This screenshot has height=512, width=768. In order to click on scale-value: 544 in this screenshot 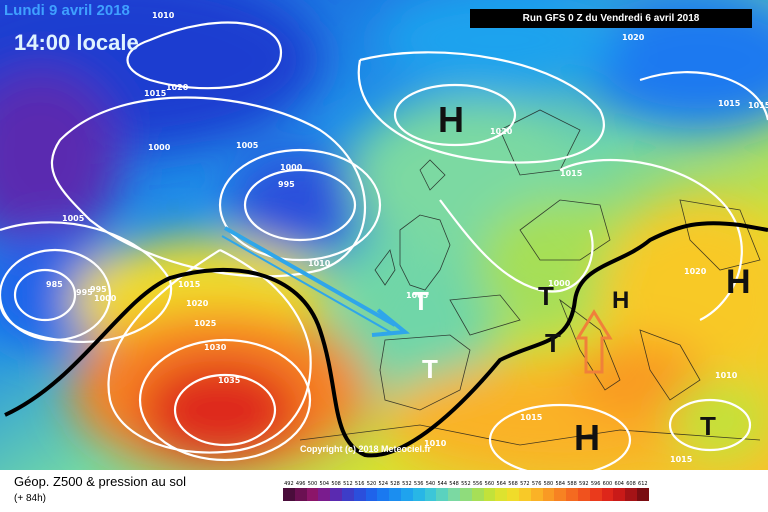, I will do `click(442, 484)`.